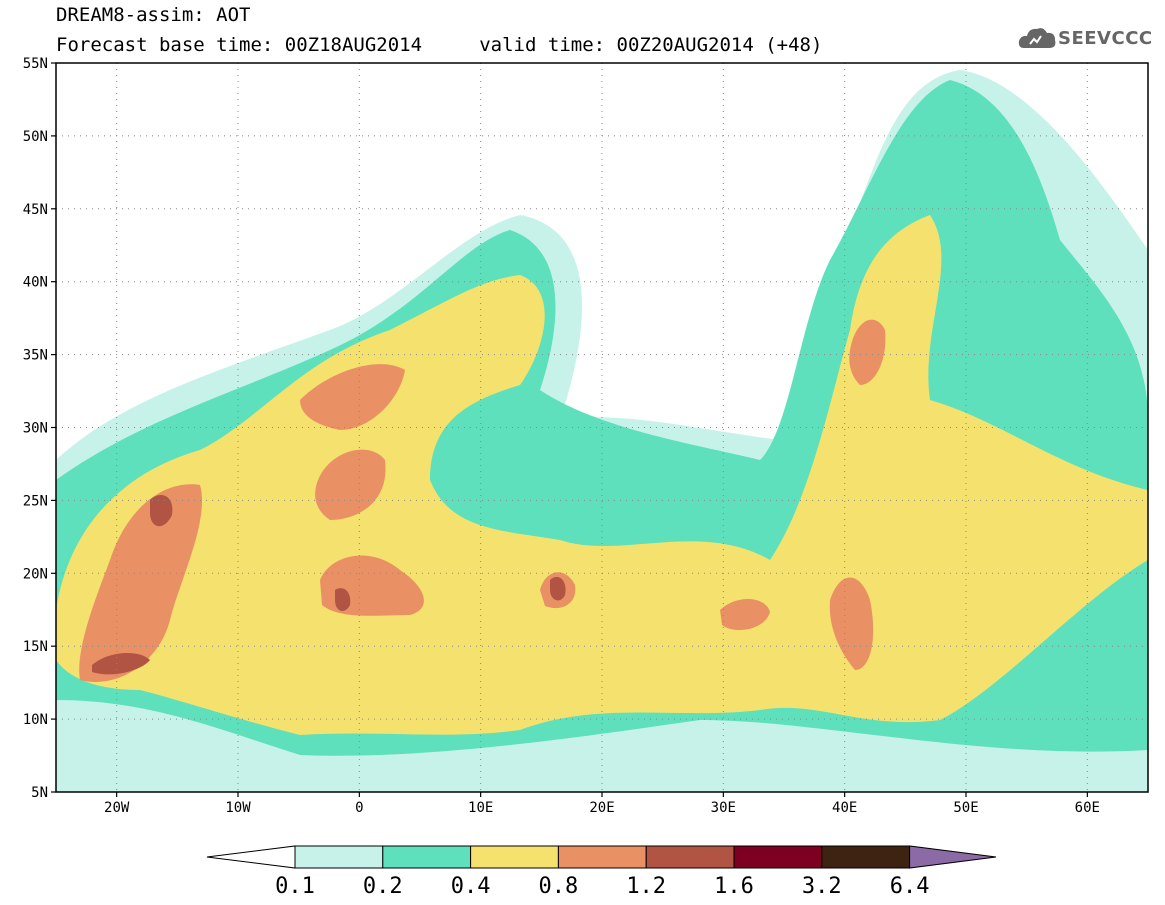  Describe the element at coordinates (352, 397) in the screenshot. I see `aot-contour-04b` at that location.